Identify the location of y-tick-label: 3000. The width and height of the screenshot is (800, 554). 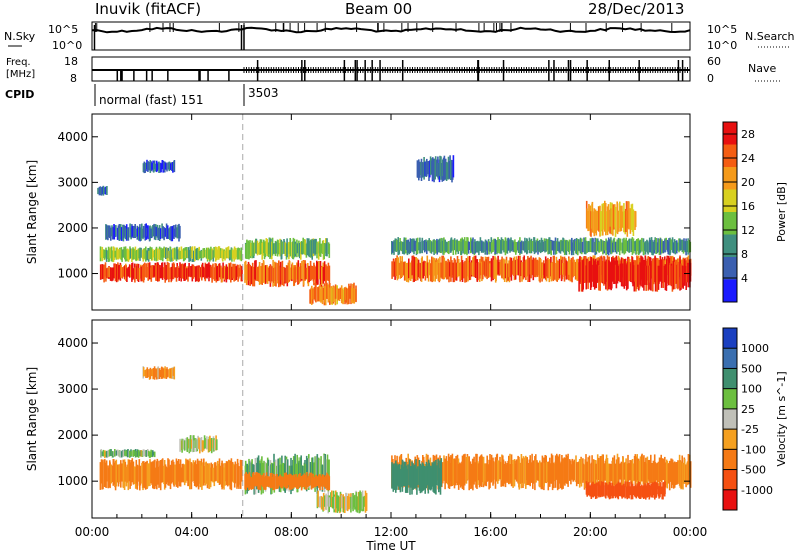
(72, 389).